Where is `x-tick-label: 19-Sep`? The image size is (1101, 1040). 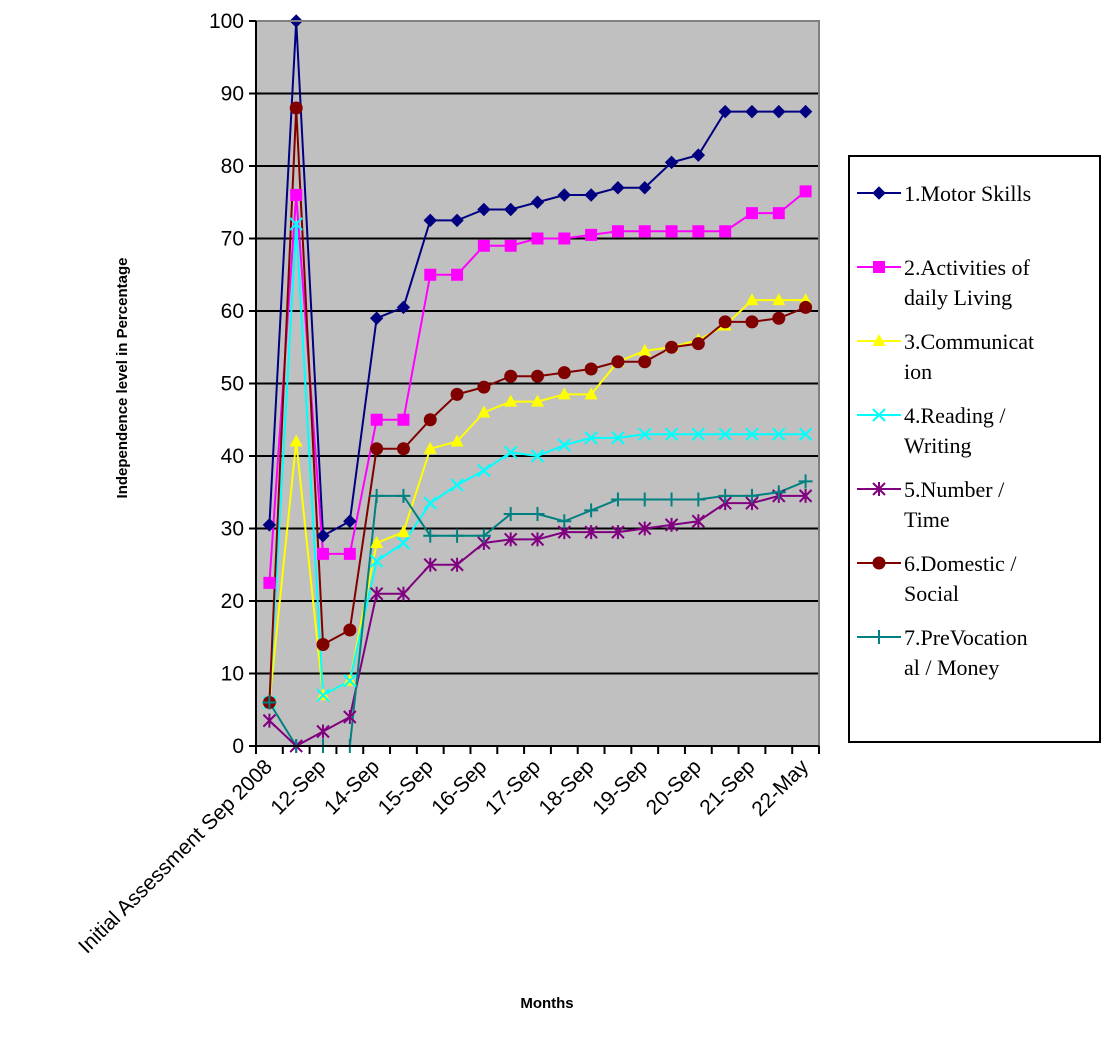 x-tick-label: 19-Sep is located at coordinates (620, 787).